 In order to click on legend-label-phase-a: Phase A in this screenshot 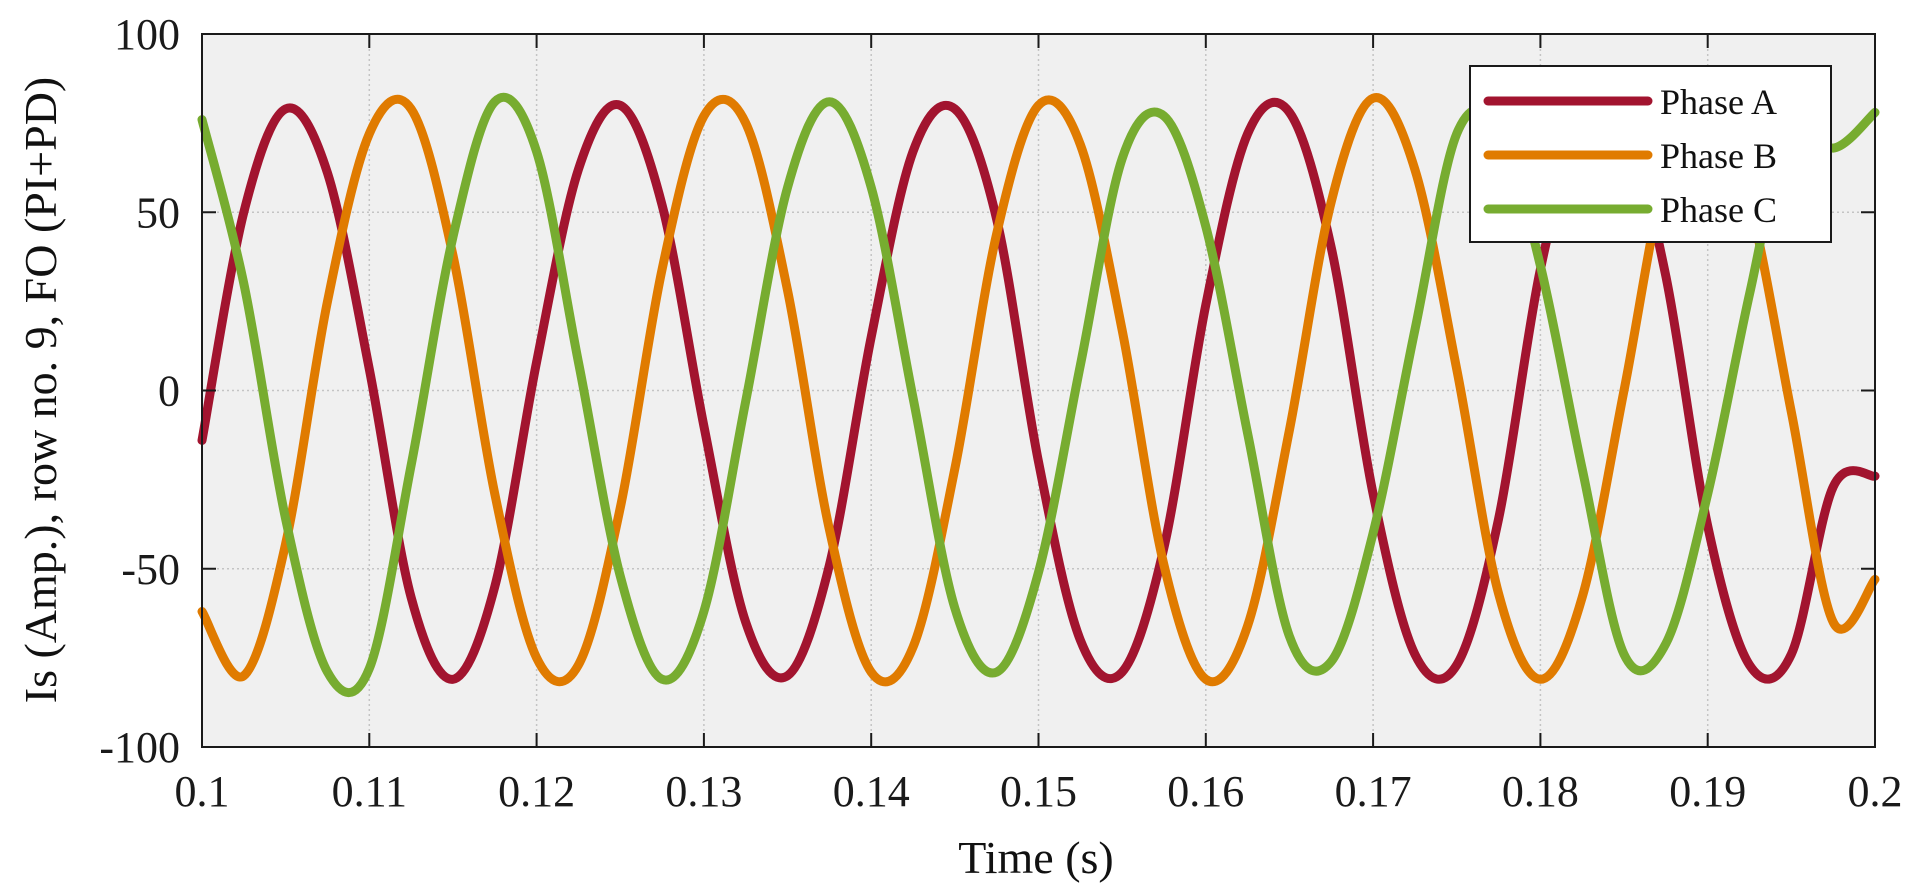, I will do `click(1718, 102)`.